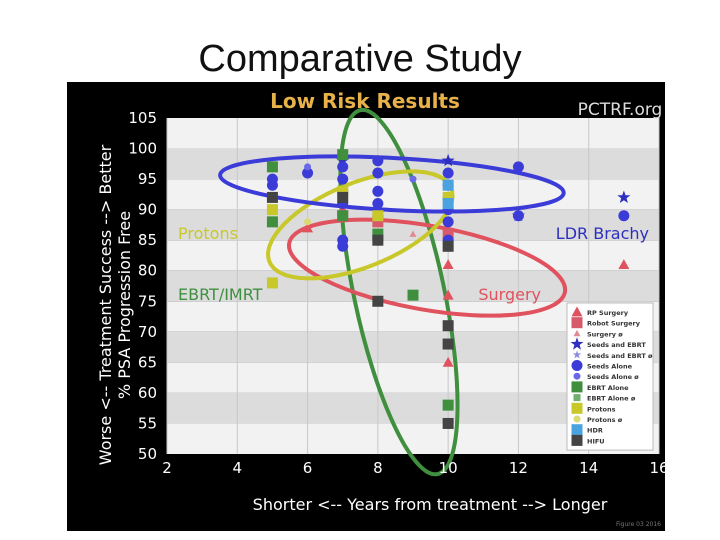 The width and height of the screenshot is (720, 540). Describe the element at coordinates (208, 233) in the screenshot. I see `annotation-protons: Protons` at that location.